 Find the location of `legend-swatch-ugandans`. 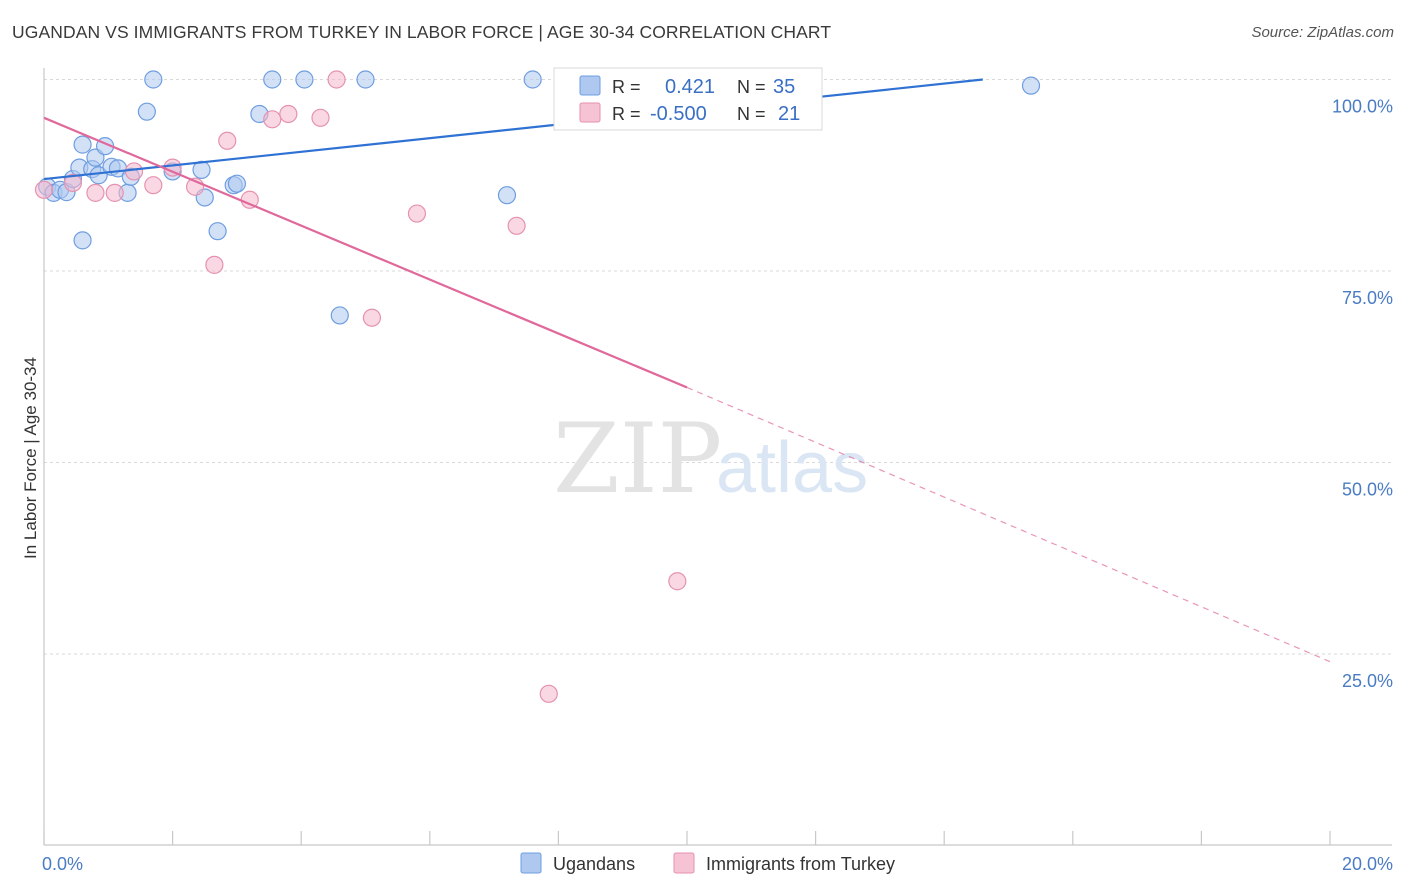

legend-swatch-ugandans is located at coordinates (531, 863).